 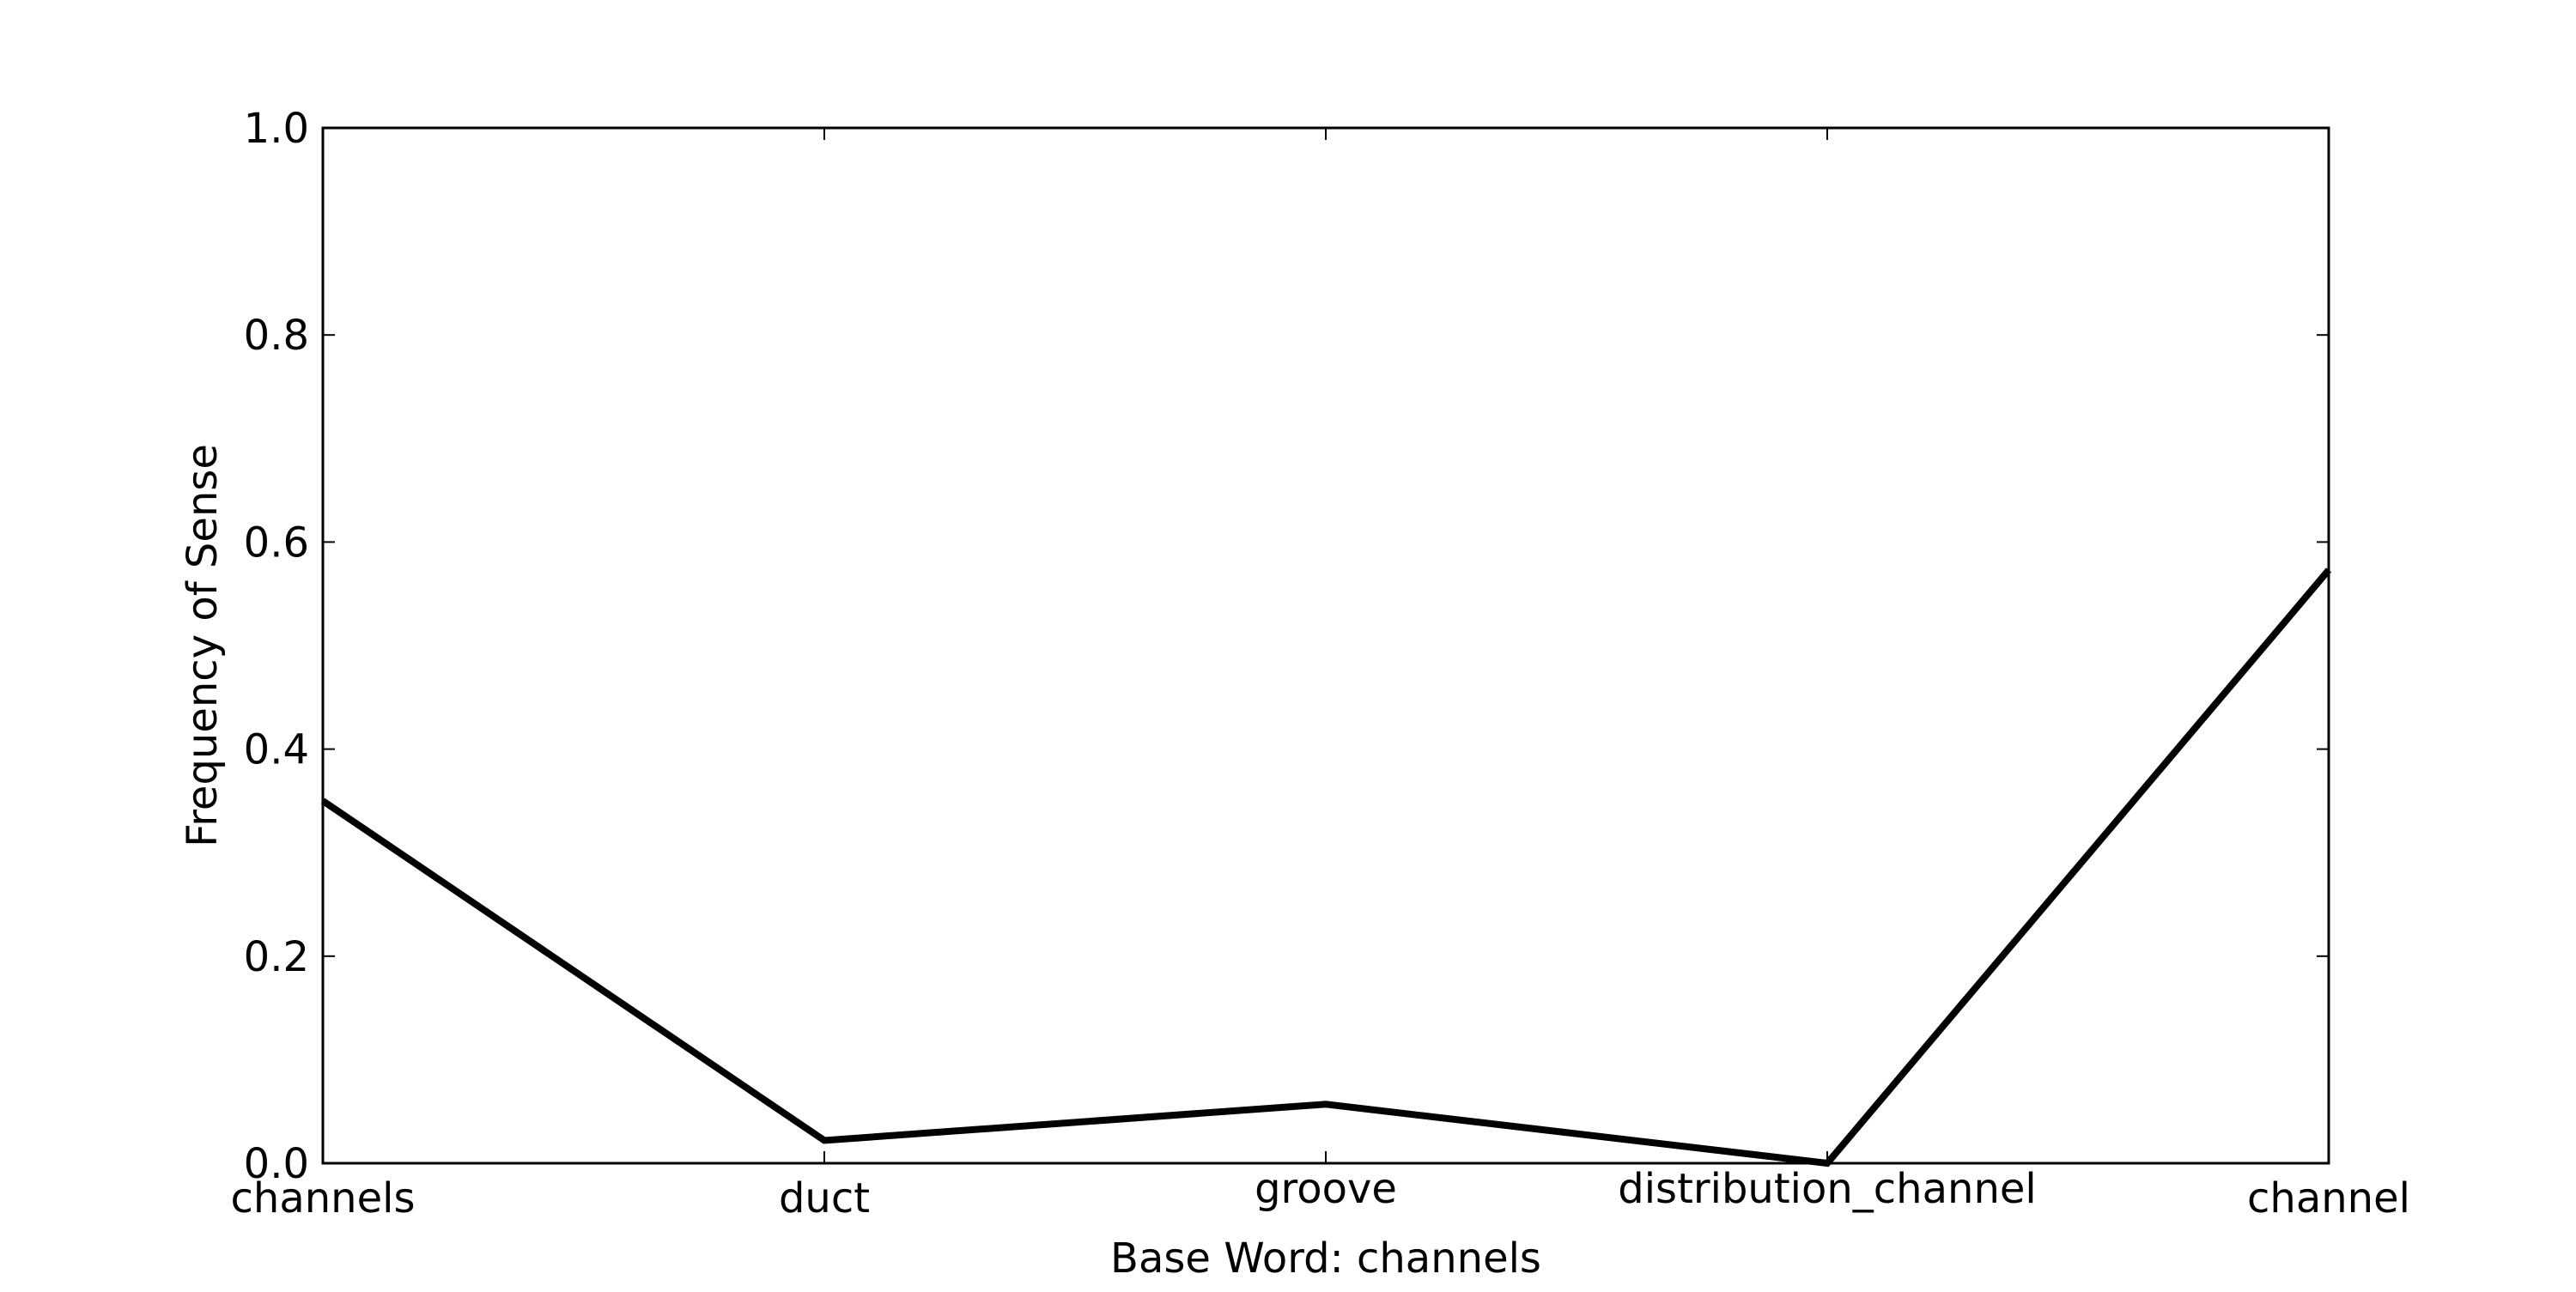 I want to click on y-tick-label: 0.4, so click(x=276, y=750).